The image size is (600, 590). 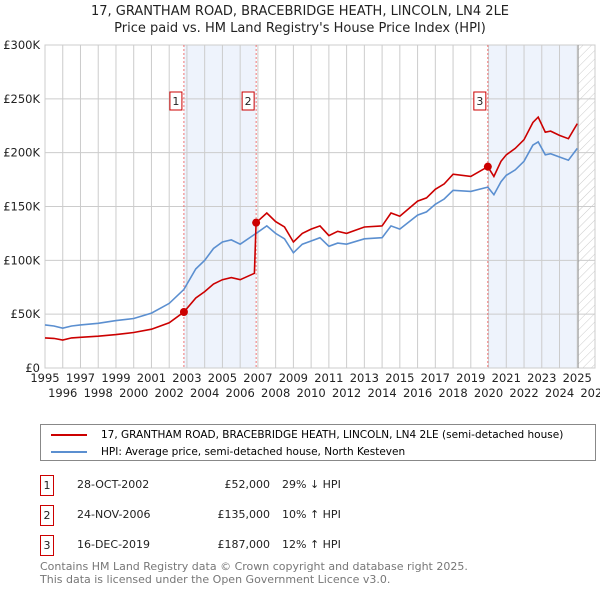 What do you see at coordinates (417, 393) in the screenshot?
I see `x-tick-label: 2016` at bounding box center [417, 393].